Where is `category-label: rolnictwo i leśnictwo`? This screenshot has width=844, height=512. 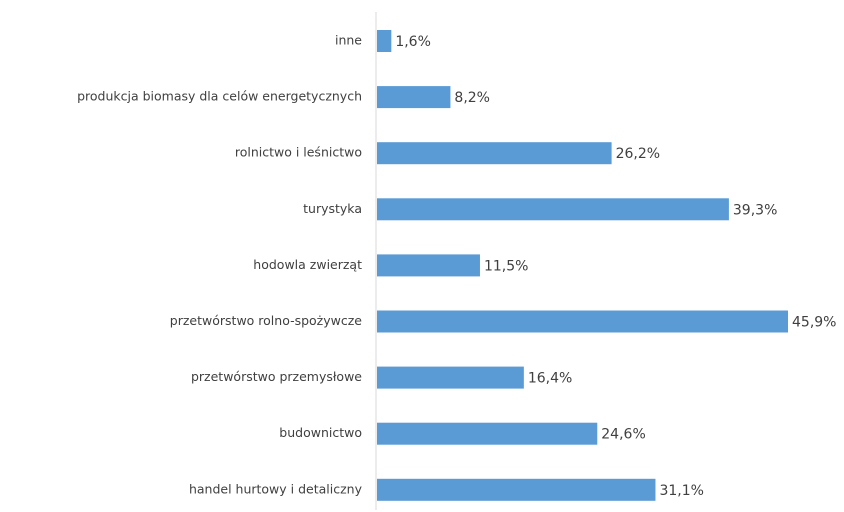
category-label: rolnictwo i leśnictwo is located at coordinates (298, 152).